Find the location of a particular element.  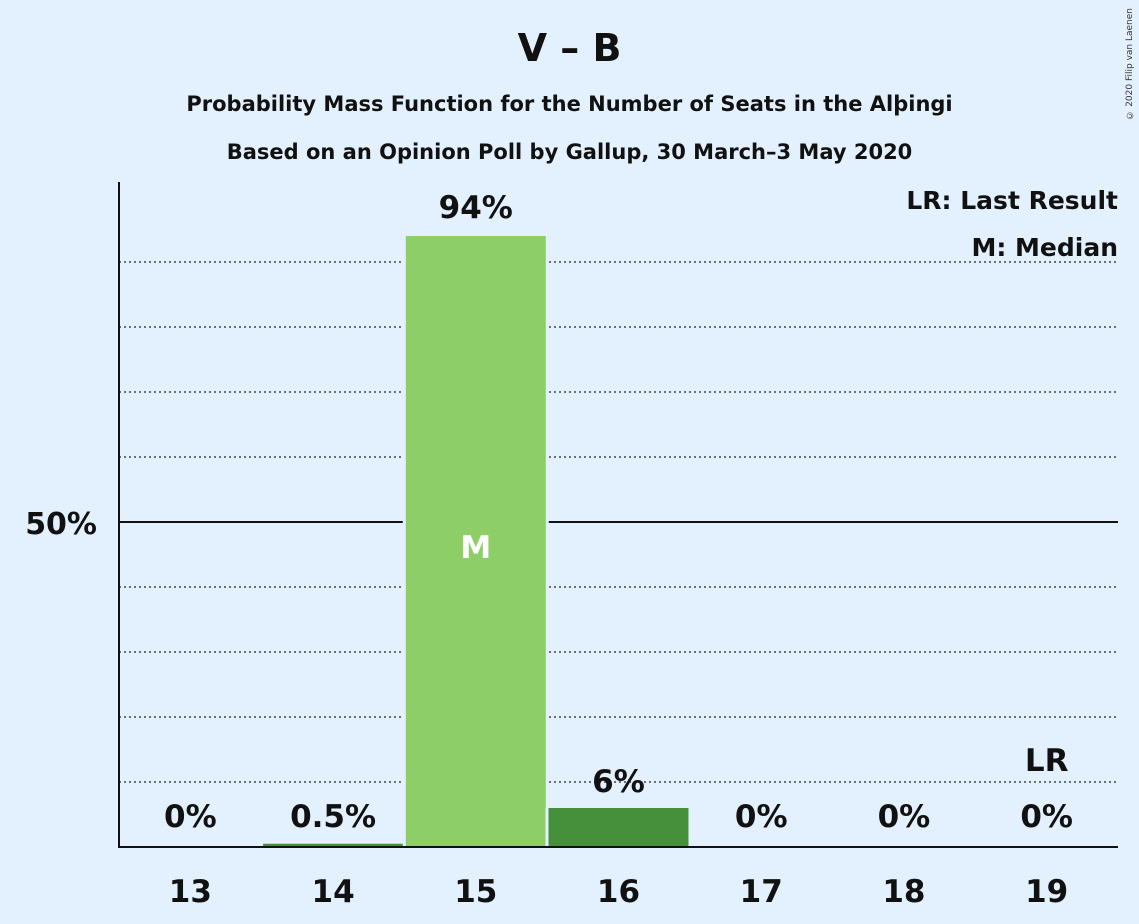

legend-entry: LR: Last Result is located at coordinates (1012, 200).